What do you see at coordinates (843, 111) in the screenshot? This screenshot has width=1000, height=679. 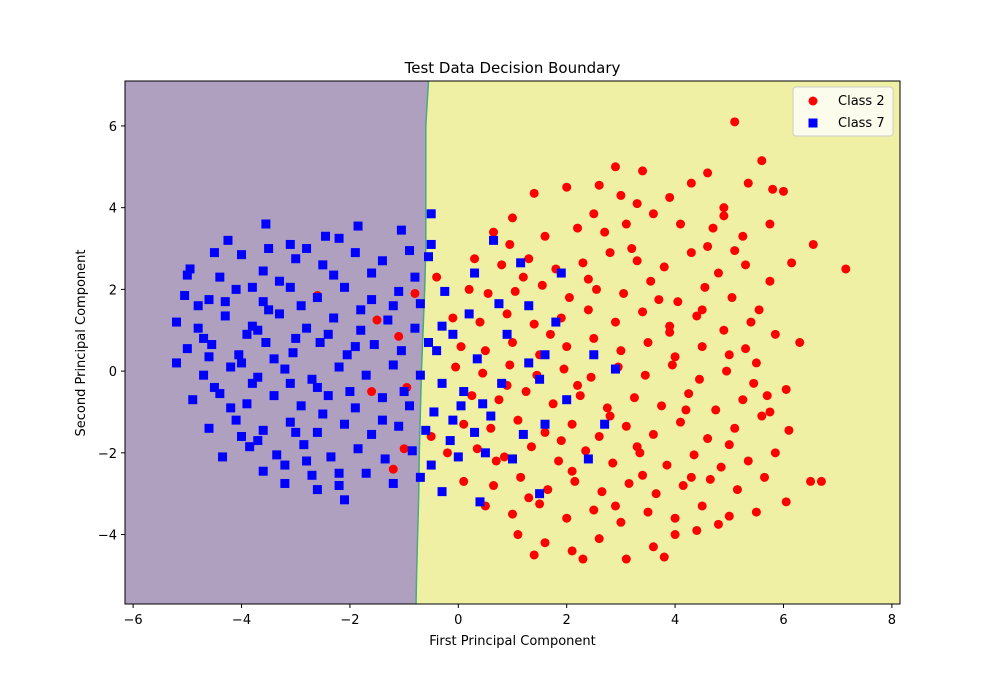 I see `legend-box` at bounding box center [843, 111].